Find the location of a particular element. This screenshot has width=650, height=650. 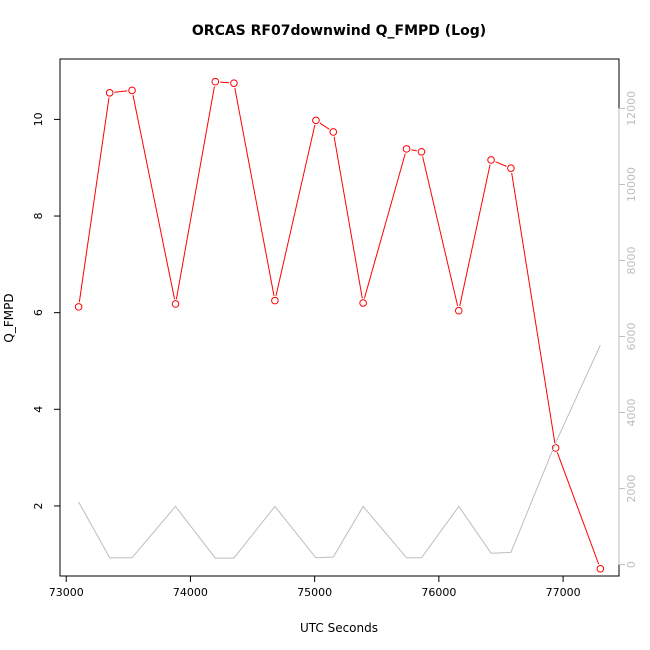

x-tick-label: 73000 is located at coordinates (66, 592).